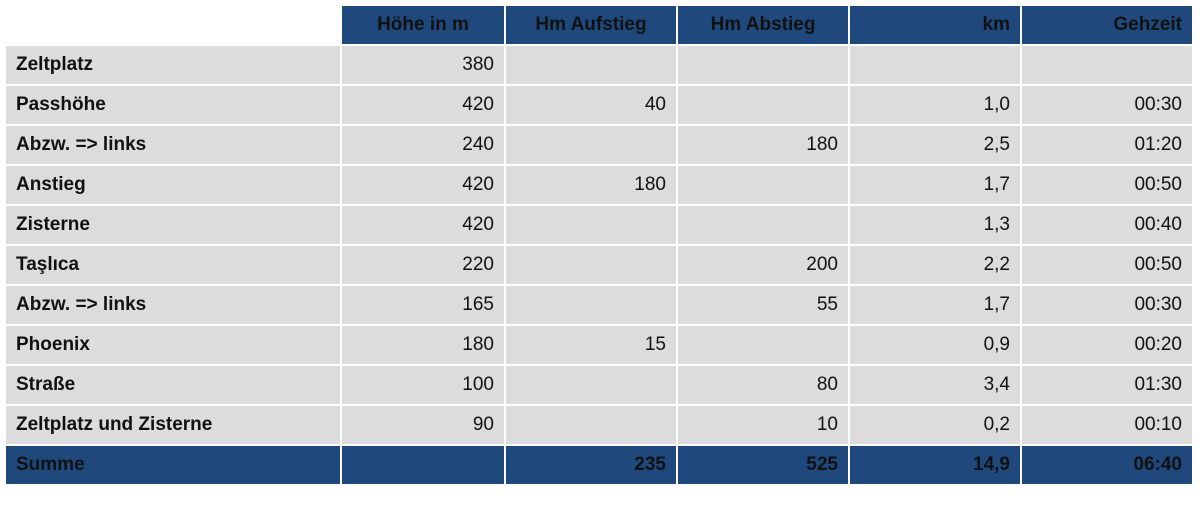 The image size is (1200, 516). Describe the element at coordinates (935, 465) in the screenshot. I see `sum-km: 14,9` at that location.